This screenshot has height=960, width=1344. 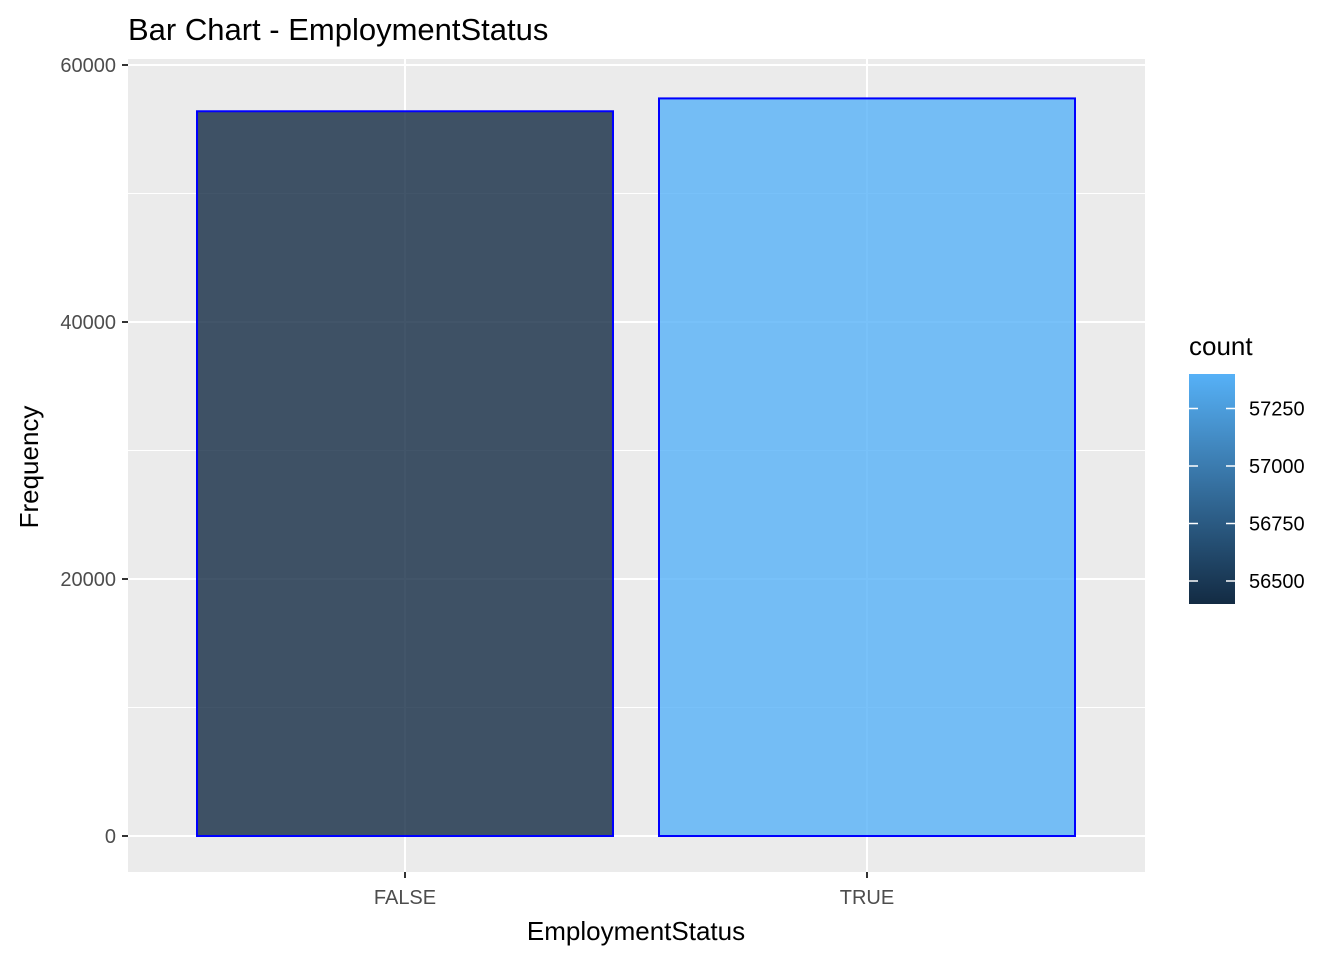 What do you see at coordinates (110, 837) in the screenshot?
I see `y-tick-label: 0` at bounding box center [110, 837].